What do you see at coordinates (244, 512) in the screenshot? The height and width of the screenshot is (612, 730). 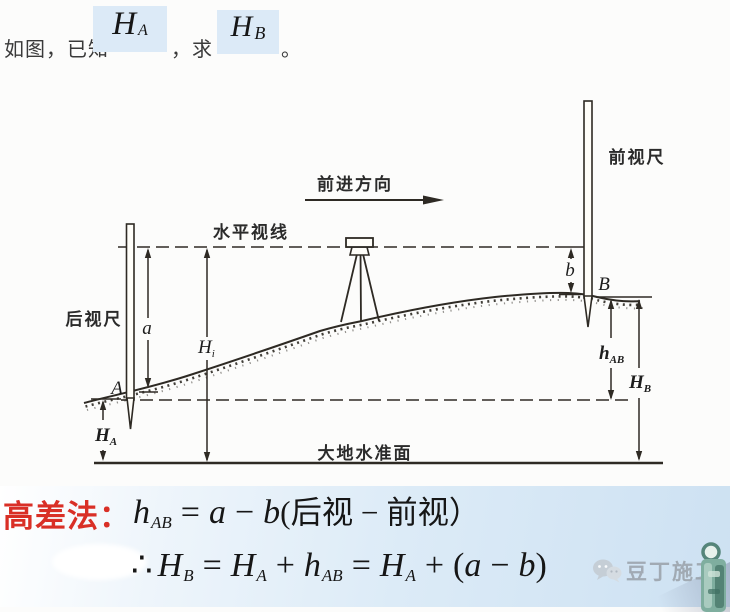 I see `f1-minus: −` at bounding box center [244, 512].